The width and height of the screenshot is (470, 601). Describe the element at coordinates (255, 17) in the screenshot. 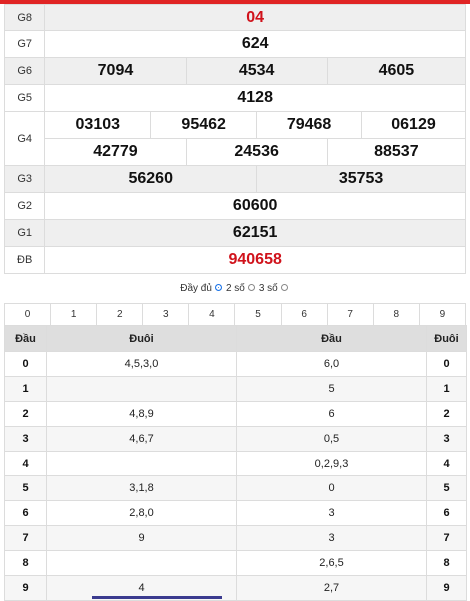

I see `prize-number: 04` at that location.